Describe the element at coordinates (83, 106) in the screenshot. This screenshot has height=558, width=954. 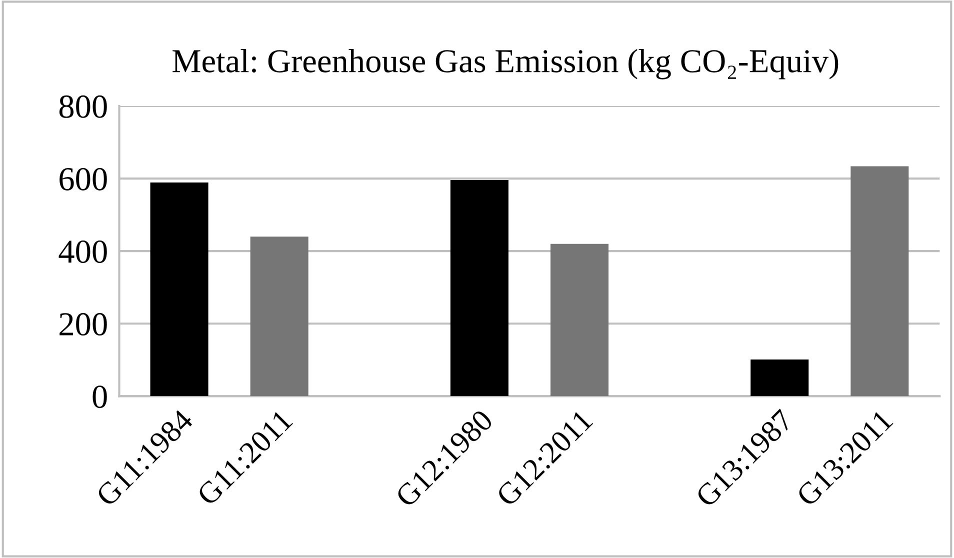
I see `y-tick-label: 800` at that location.